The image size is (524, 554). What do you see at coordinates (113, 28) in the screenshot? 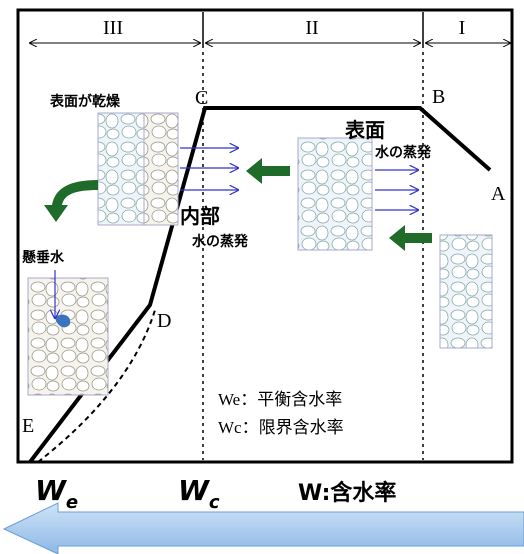
I see `region-label: III` at bounding box center [113, 28].